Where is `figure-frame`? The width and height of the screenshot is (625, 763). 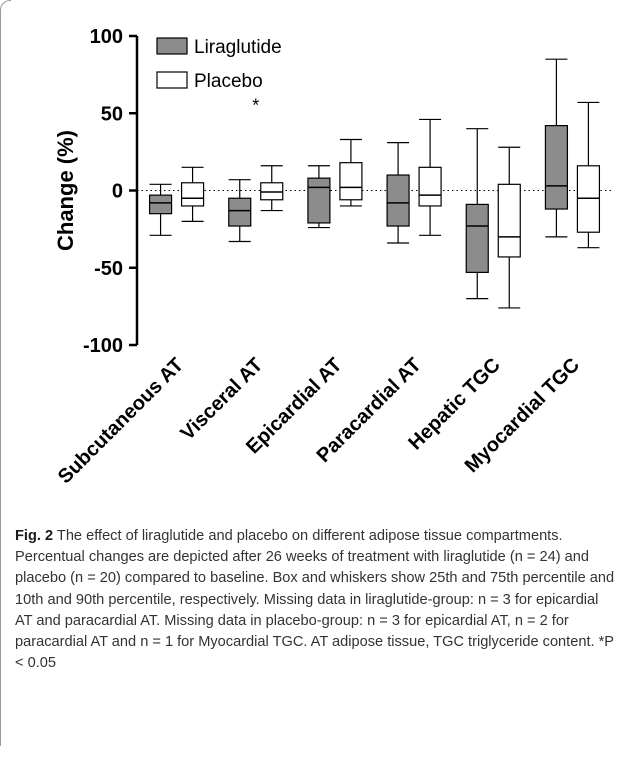
figure-frame is located at coordinates (5, 373).